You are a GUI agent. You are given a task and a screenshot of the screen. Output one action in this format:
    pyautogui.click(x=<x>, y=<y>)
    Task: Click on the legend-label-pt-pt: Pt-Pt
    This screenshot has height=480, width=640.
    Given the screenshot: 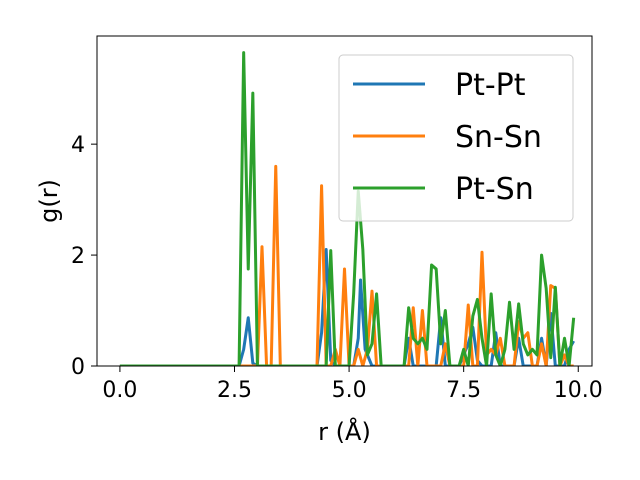 What is the action you would take?
    pyautogui.click(x=490, y=85)
    